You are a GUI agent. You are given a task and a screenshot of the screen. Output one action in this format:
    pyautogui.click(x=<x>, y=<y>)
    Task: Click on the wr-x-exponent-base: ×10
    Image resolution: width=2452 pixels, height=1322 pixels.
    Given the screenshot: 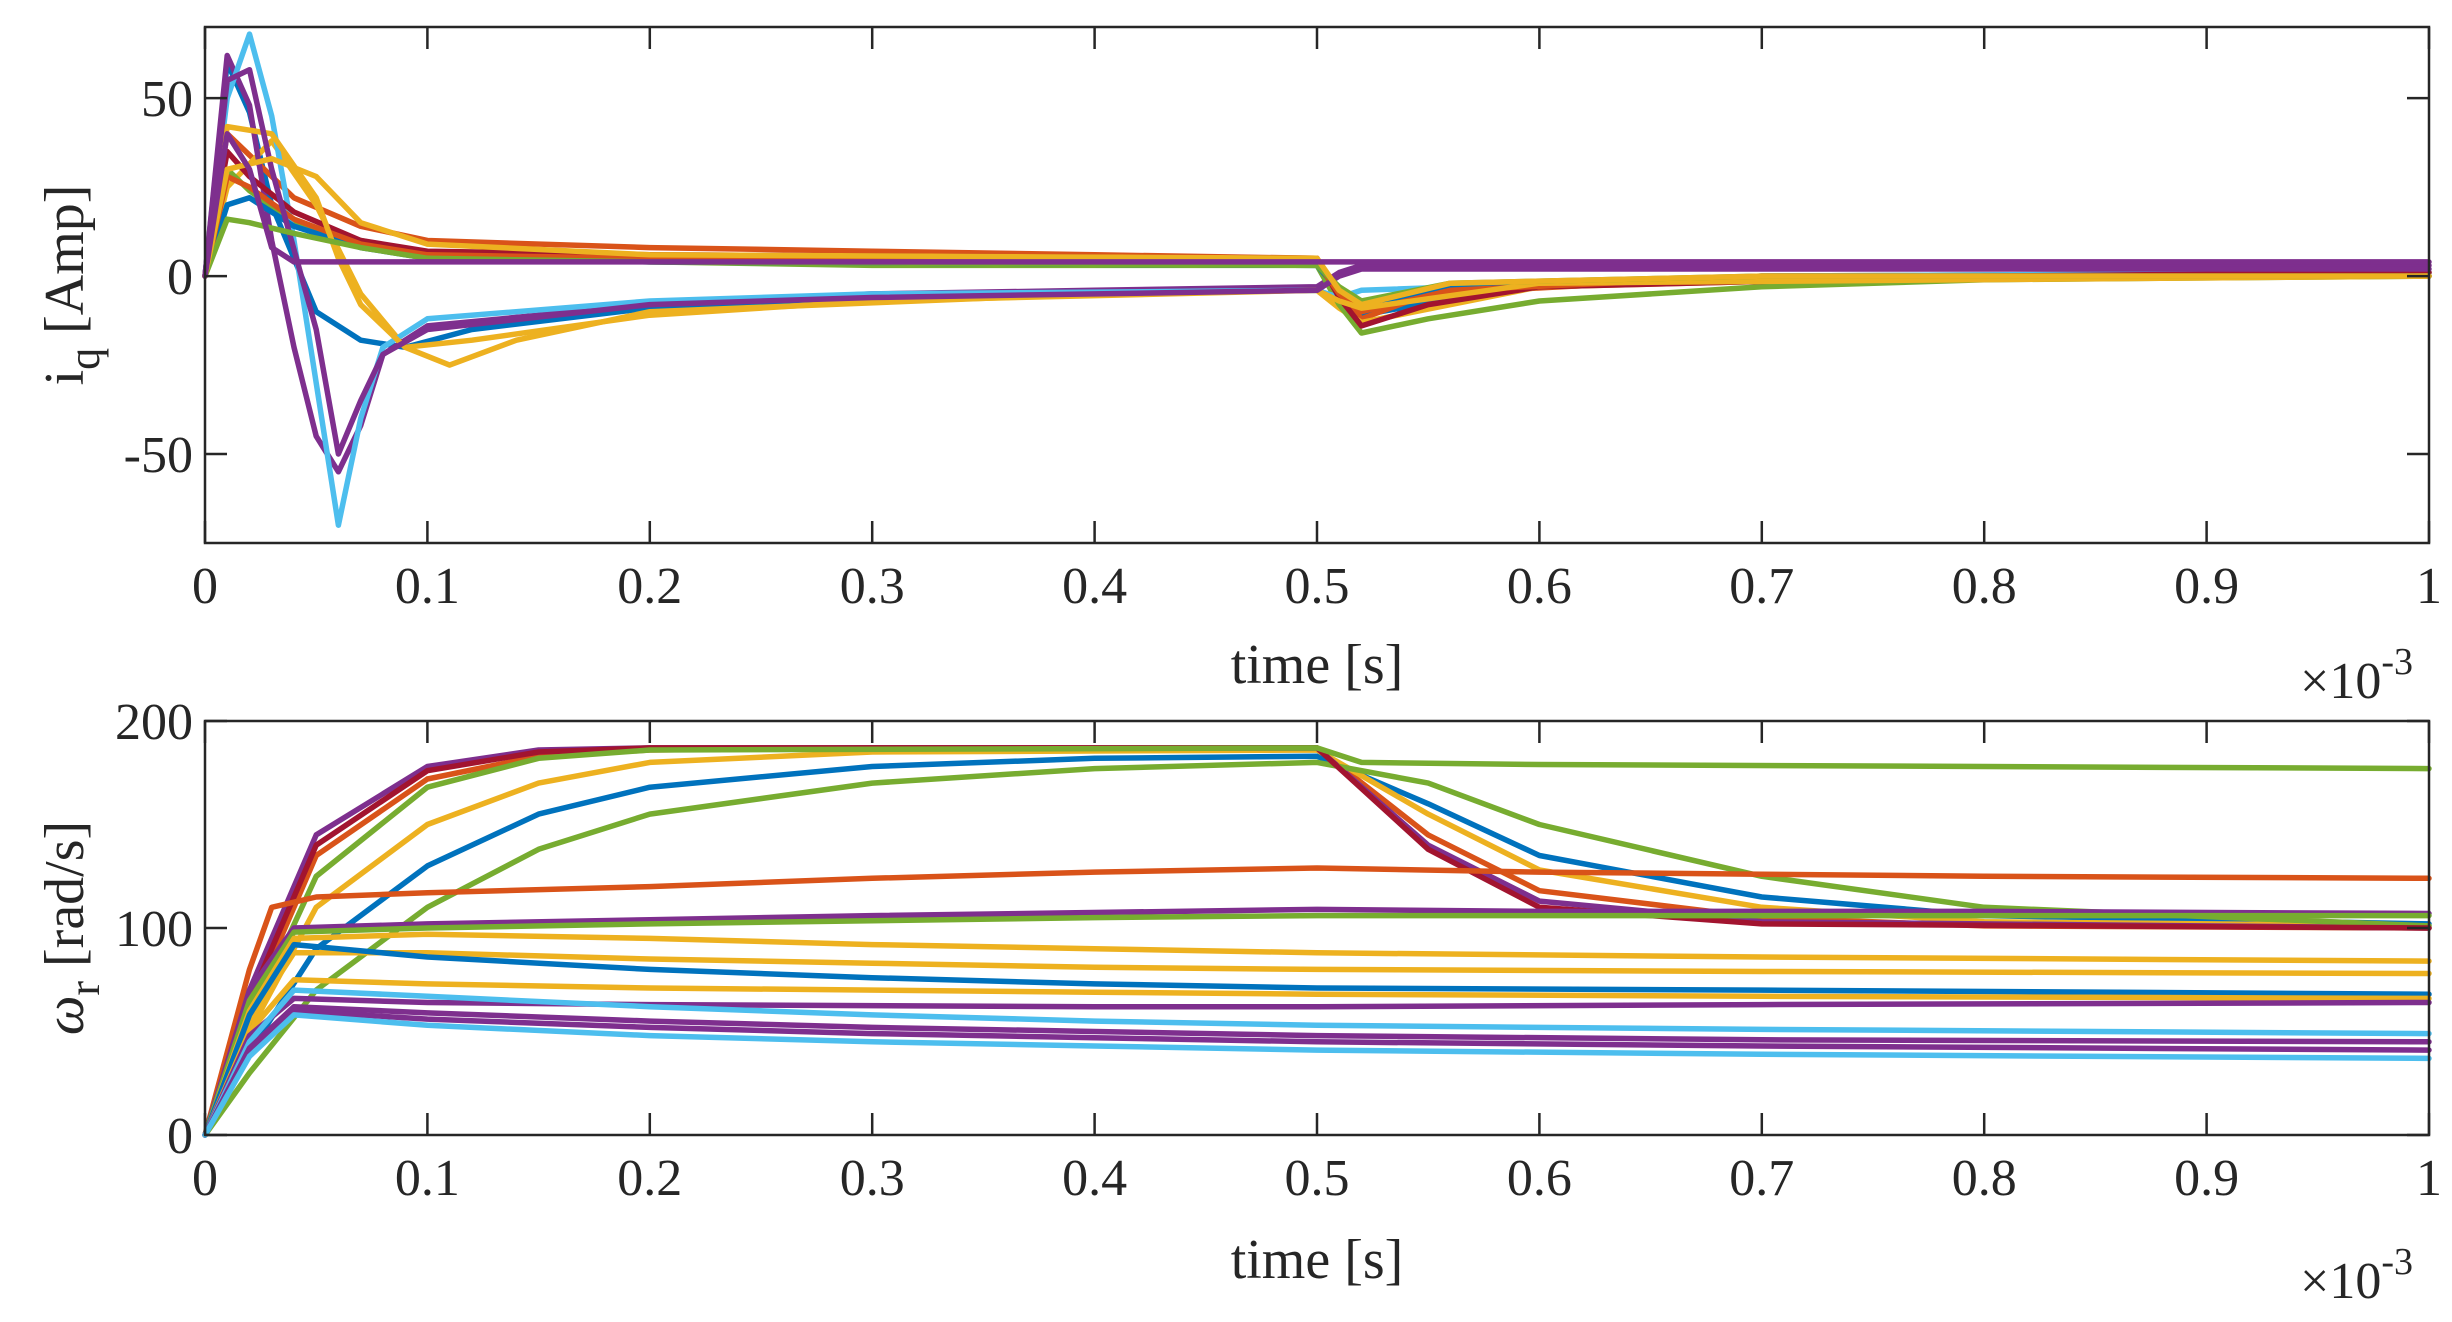 What is the action you would take?
    pyautogui.click(x=2340, y=1281)
    